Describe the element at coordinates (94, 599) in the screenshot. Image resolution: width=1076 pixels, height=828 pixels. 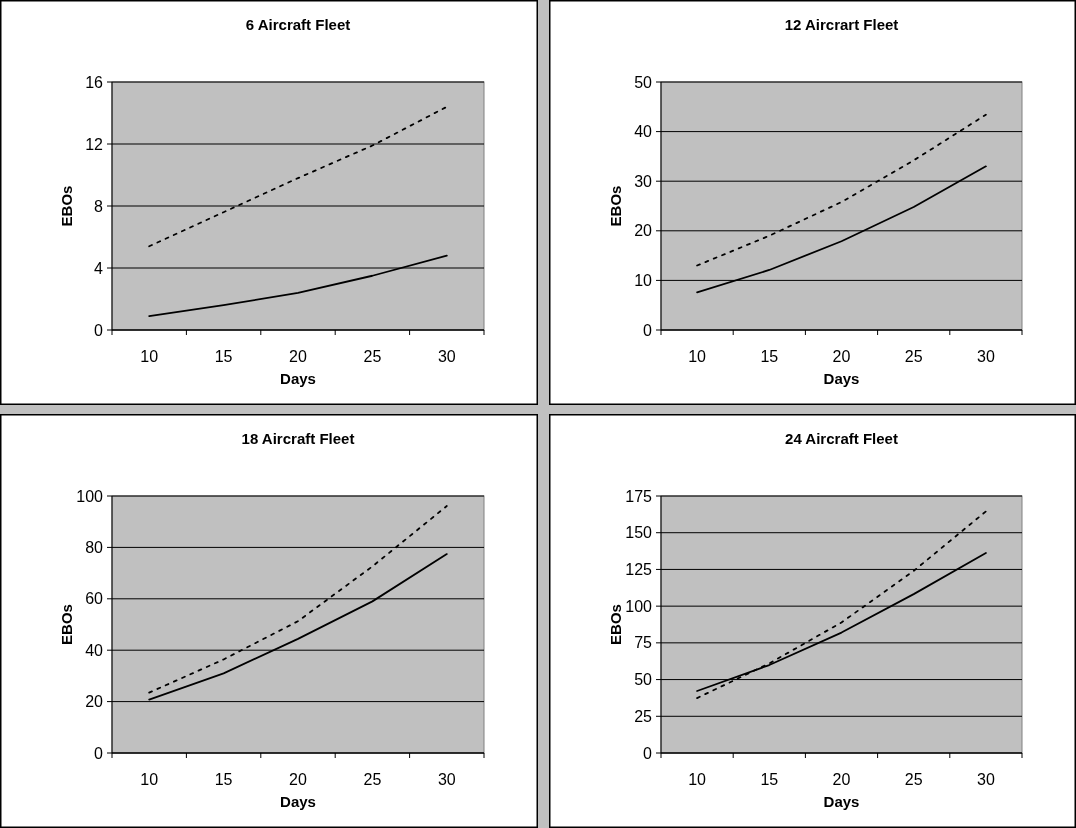
I see `y-tick-label: 60` at that location.